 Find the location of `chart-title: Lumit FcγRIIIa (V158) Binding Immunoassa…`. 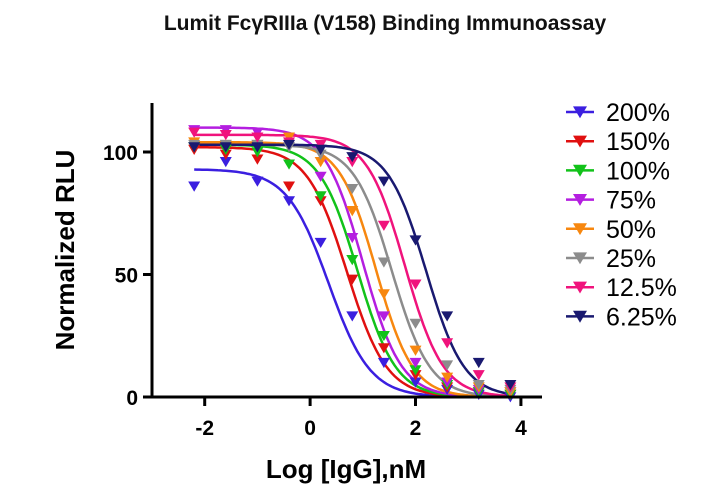

chart-title: Lumit FcγRIIIa (V158) Binding Immunoassa… is located at coordinates (385, 23).